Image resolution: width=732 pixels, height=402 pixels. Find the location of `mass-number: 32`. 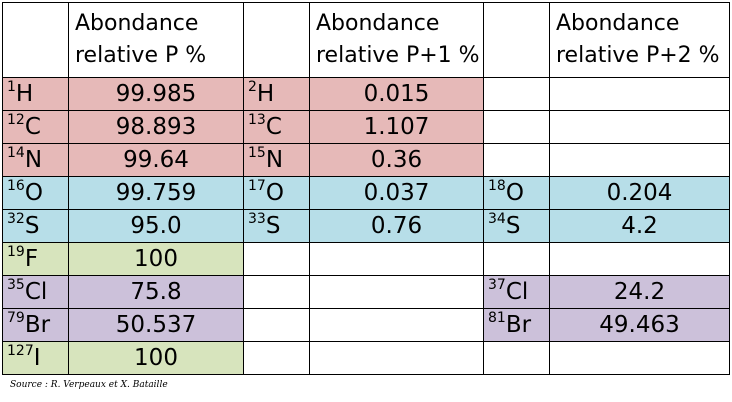

mass-number: 32 is located at coordinates (16, 218).